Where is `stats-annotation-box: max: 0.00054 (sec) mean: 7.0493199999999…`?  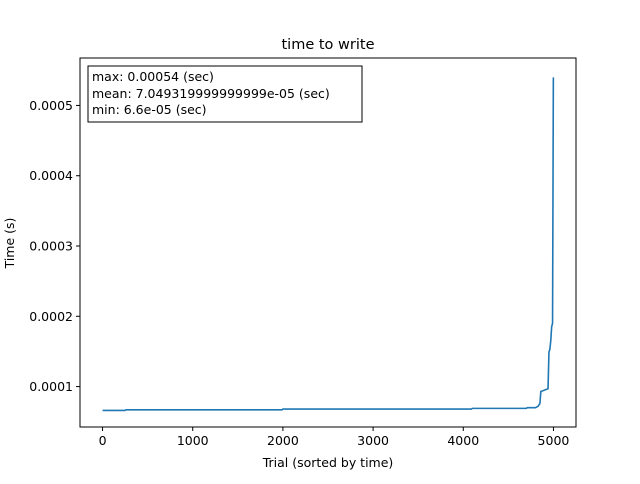
stats-annotation-box: max: 0.00054 (sec) mean: 7.0493199999999… is located at coordinates (225, 94).